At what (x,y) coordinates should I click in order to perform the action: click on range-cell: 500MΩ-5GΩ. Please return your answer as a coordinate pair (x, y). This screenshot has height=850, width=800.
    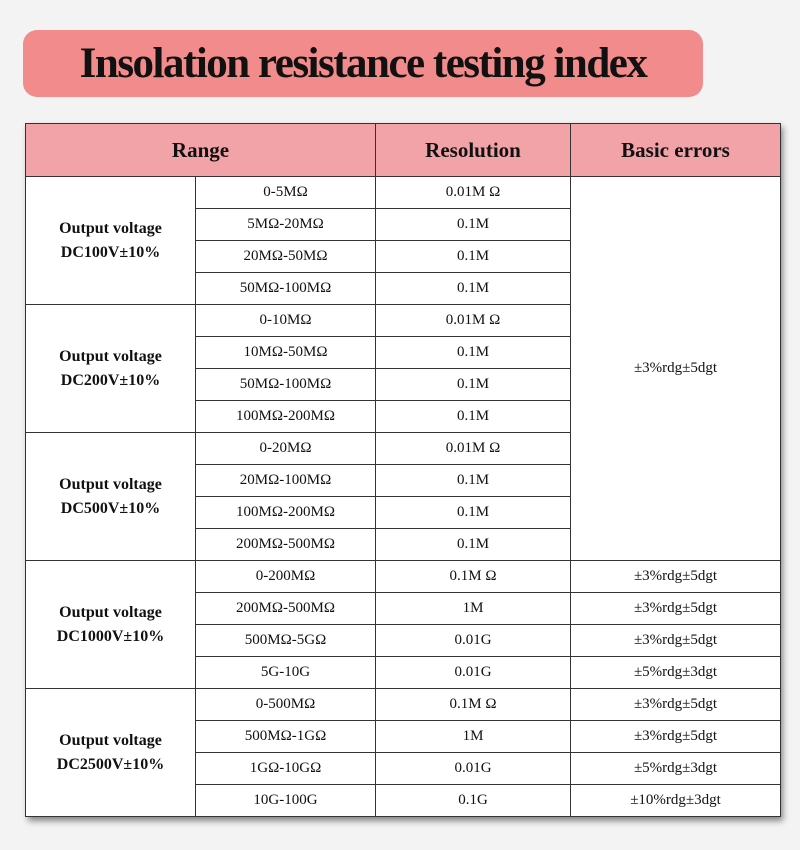
    Looking at the image, I should click on (285, 640).